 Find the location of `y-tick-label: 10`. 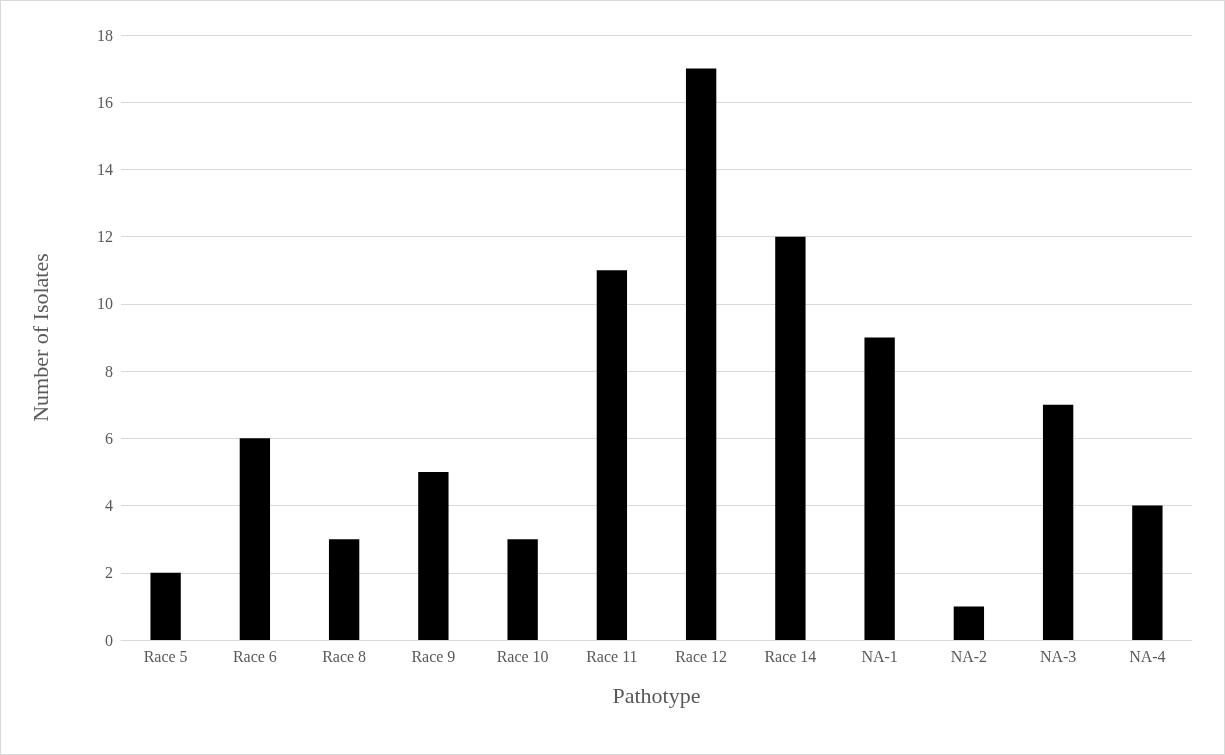

y-tick-label: 10 is located at coordinates (105, 304).